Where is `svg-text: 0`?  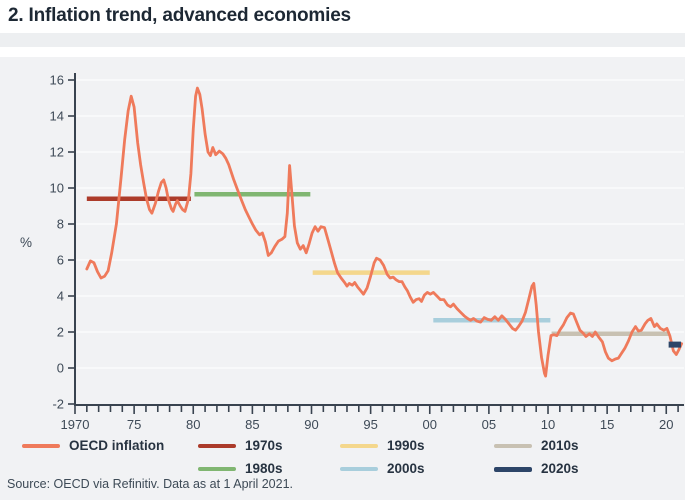
svg-text: 0 is located at coordinates (60, 368).